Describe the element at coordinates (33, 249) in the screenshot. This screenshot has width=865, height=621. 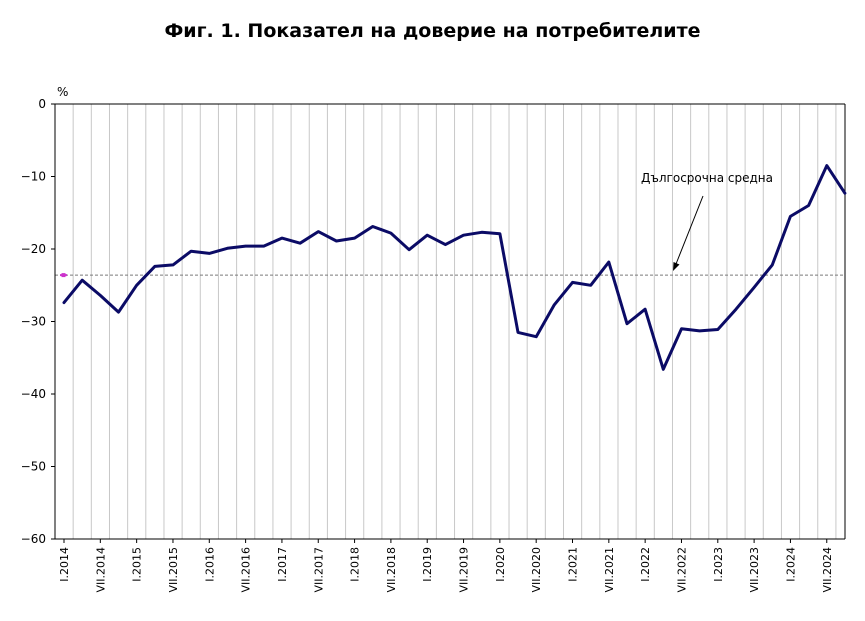
I see `y-tick-label: −20` at that location.